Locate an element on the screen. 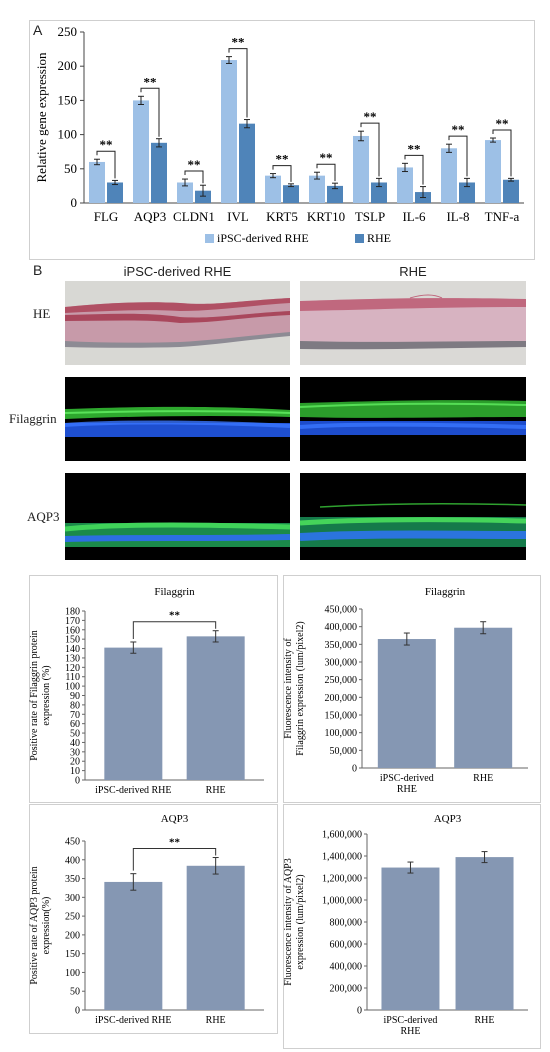 The width and height of the screenshot is (550, 1052). y-tick-label: 20 is located at coordinates (75, 762).